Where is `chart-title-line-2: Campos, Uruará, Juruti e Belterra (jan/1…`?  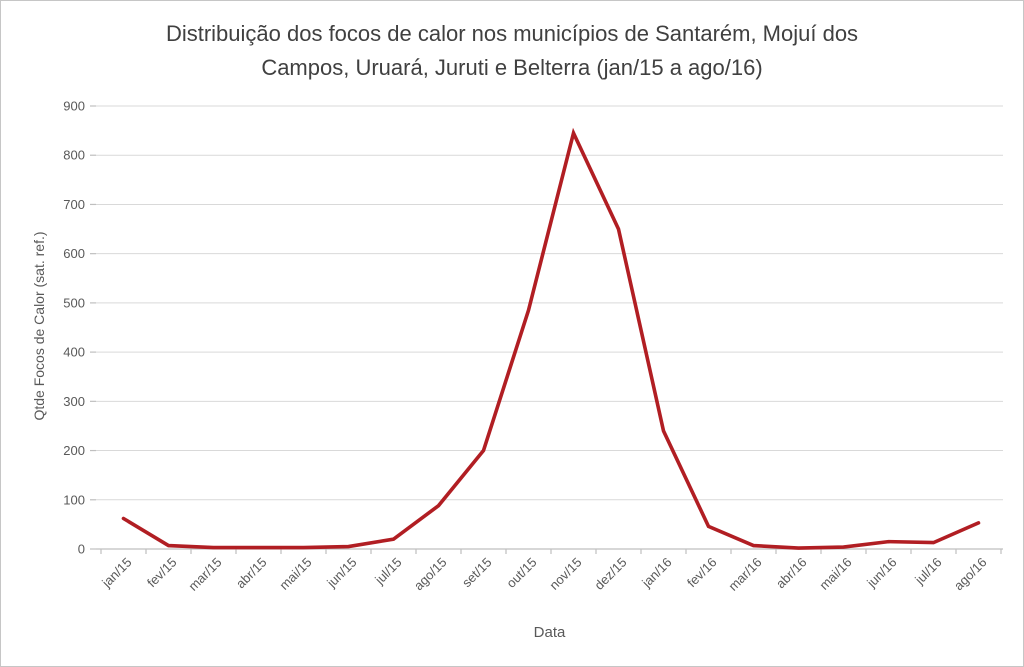
chart-title-line-2: Campos, Uruará, Juruti e Belterra (jan/1… is located at coordinates (512, 67).